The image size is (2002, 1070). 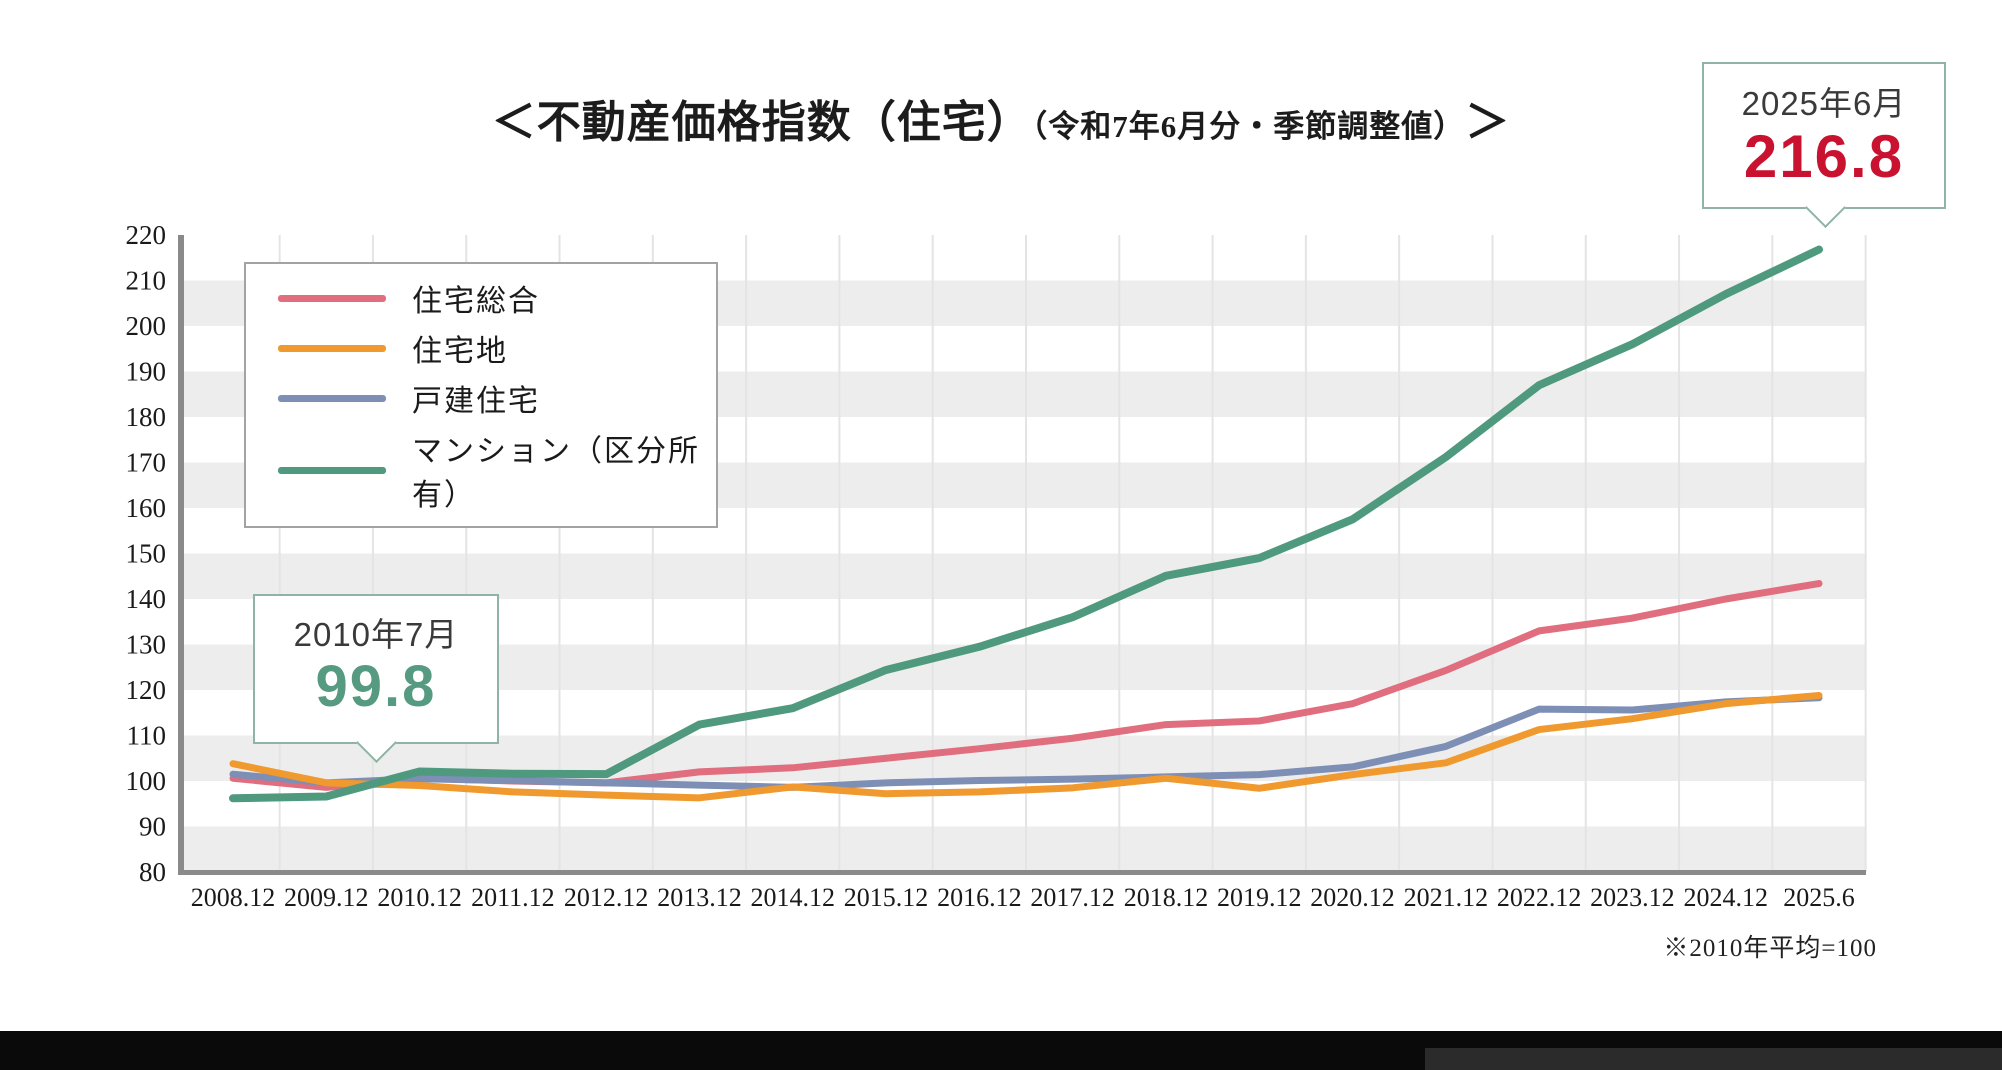 What do you see at coordinates (1725, 897) in the screenshot?
I see `x-axis-label: 2024.12` at bounding box center [1725, 897].